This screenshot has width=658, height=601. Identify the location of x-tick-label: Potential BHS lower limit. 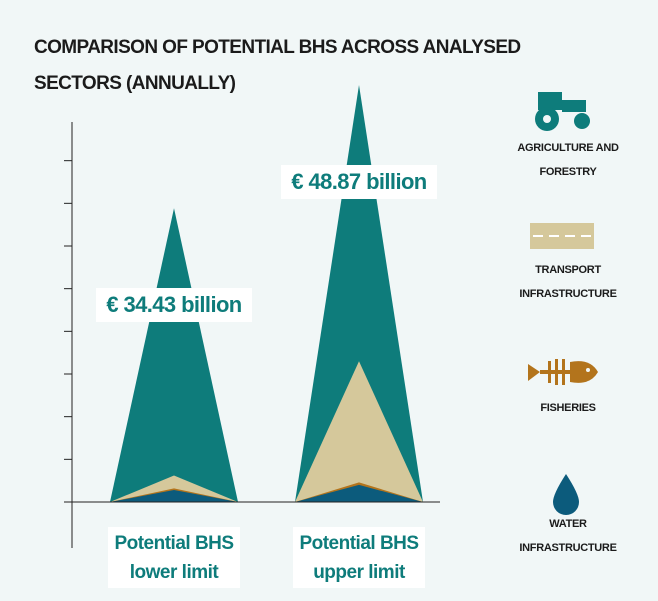
(174, 557).